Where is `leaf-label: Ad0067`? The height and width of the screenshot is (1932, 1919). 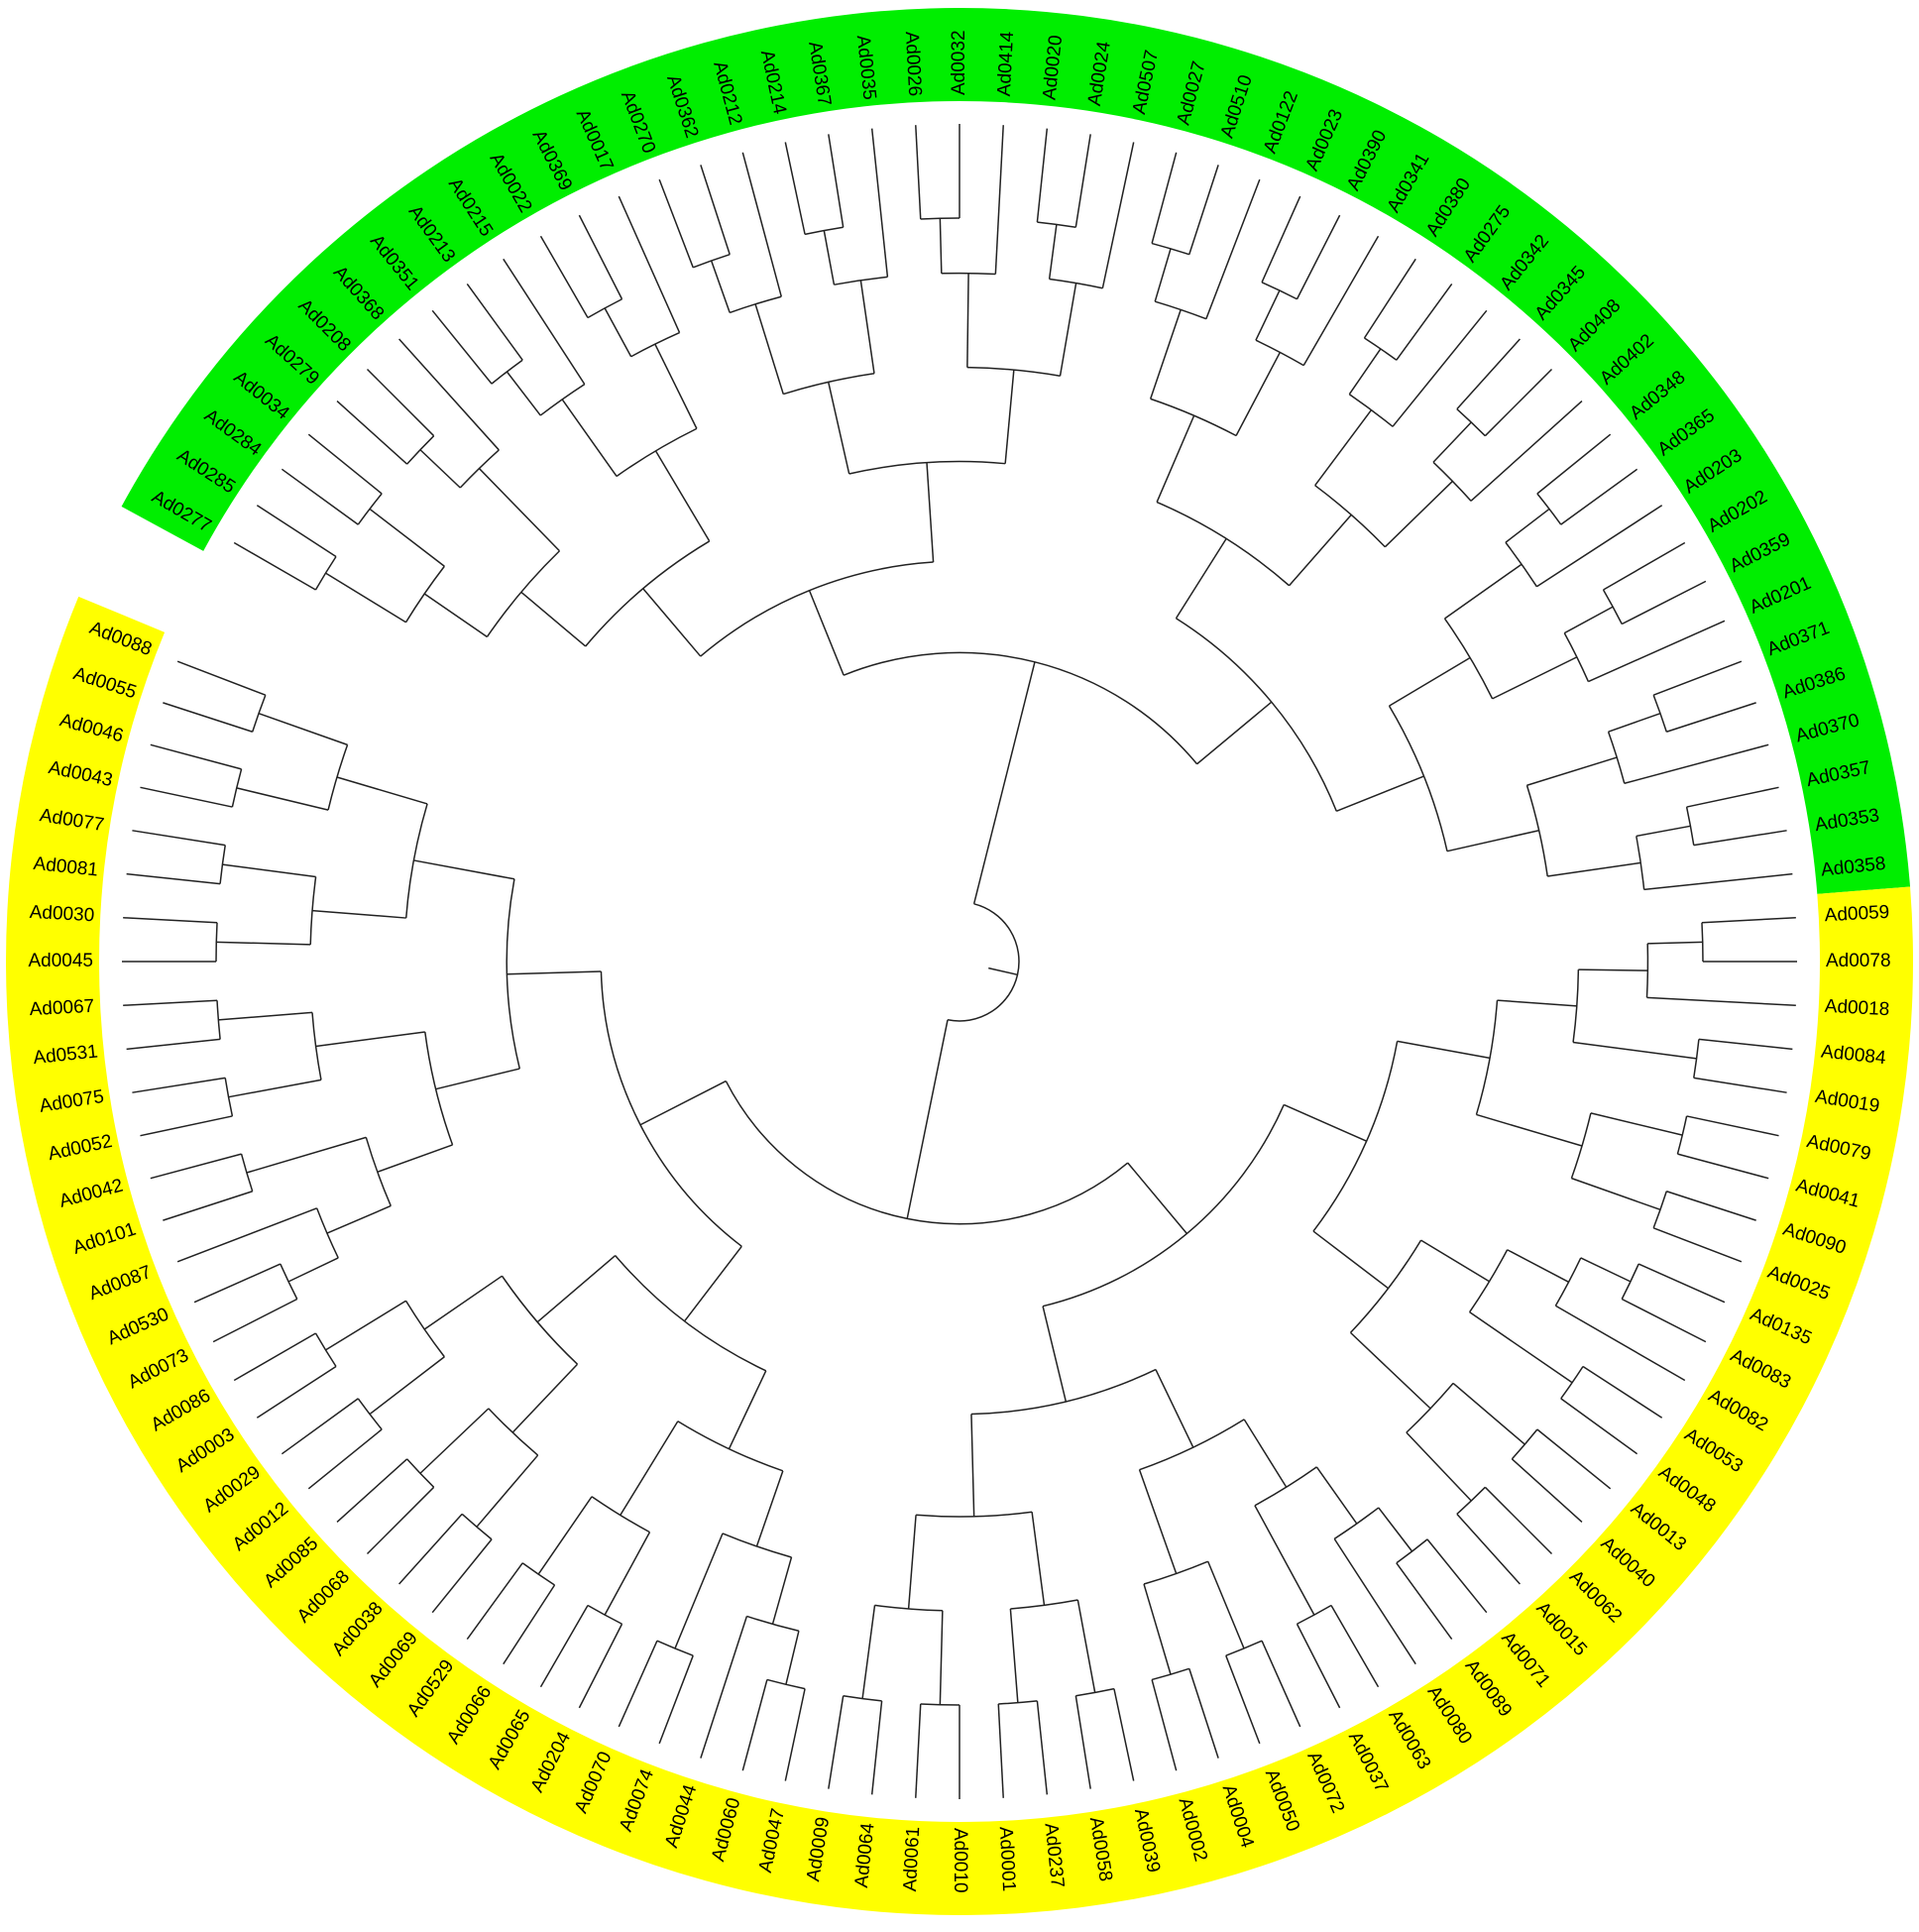
leaf-label: Ad0067 is located at coordinates (62, 1008).